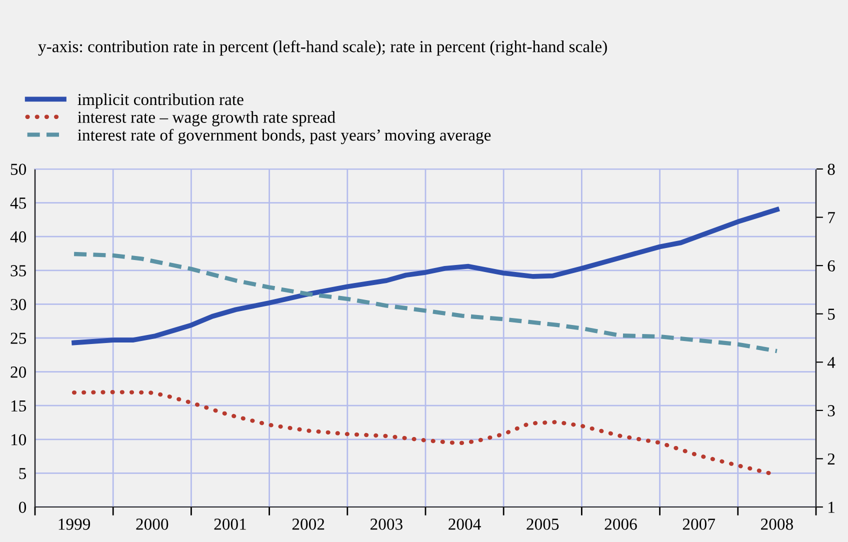 The width and height of the screenshot is (848, 542). What do you see at coordinates (18, 270) in the screenshot?
I see `y-tick-label: 35` at bounding box center [18, 270].